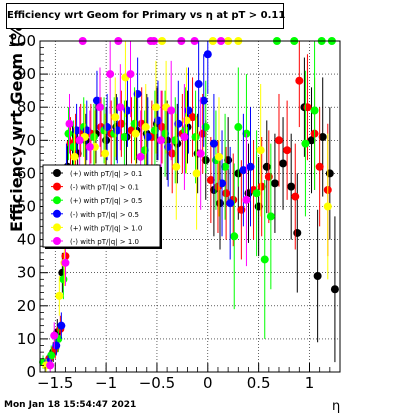  I want to click on legend-box, so click(101, 206).